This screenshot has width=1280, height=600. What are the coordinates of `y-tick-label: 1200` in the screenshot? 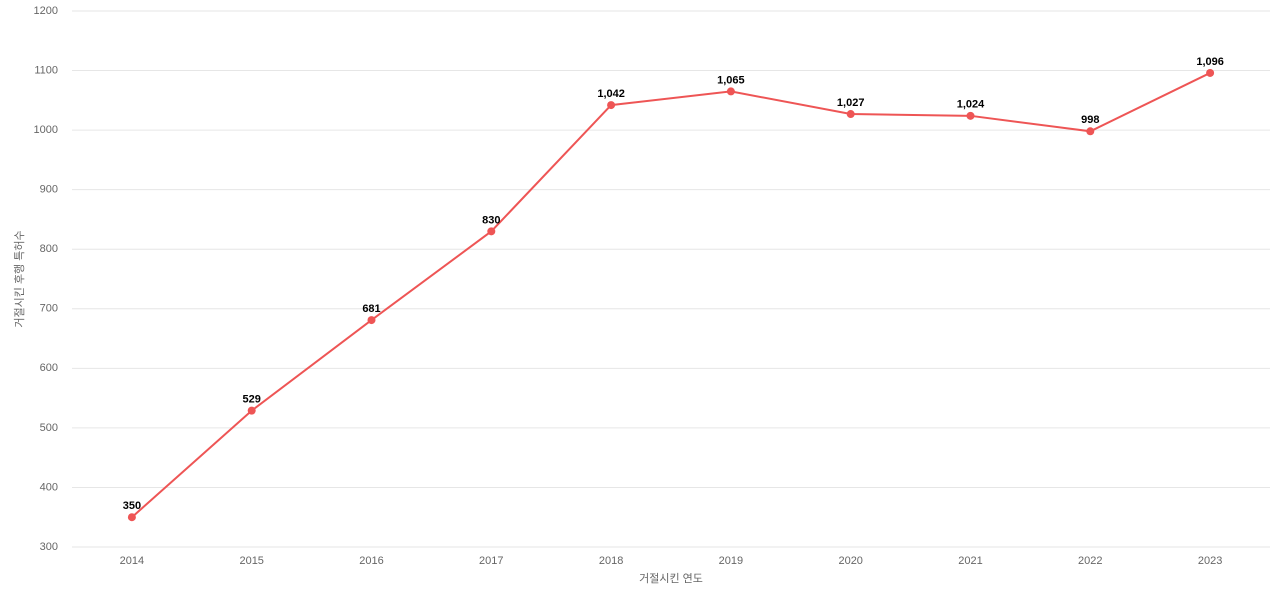 It's located at (46, 11).